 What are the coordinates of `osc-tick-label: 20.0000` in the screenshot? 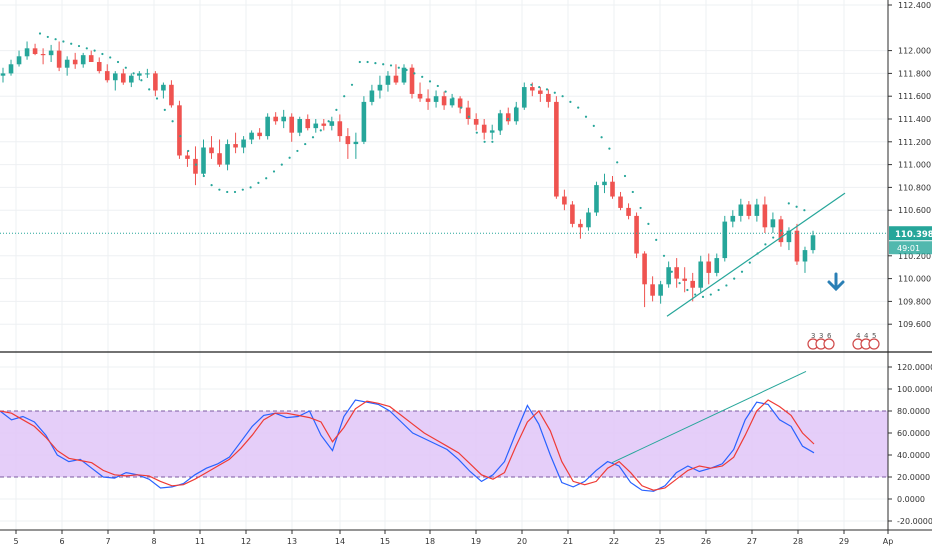 It's located at (913, 477).